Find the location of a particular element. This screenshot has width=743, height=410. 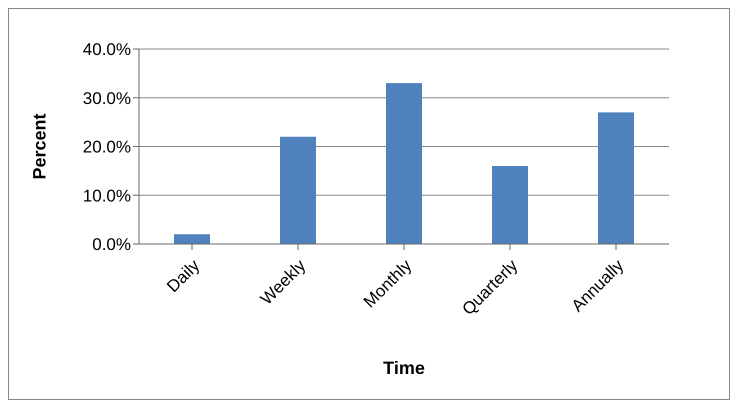

y-tick-label: 40.0% is located at coordinates (106, 50).